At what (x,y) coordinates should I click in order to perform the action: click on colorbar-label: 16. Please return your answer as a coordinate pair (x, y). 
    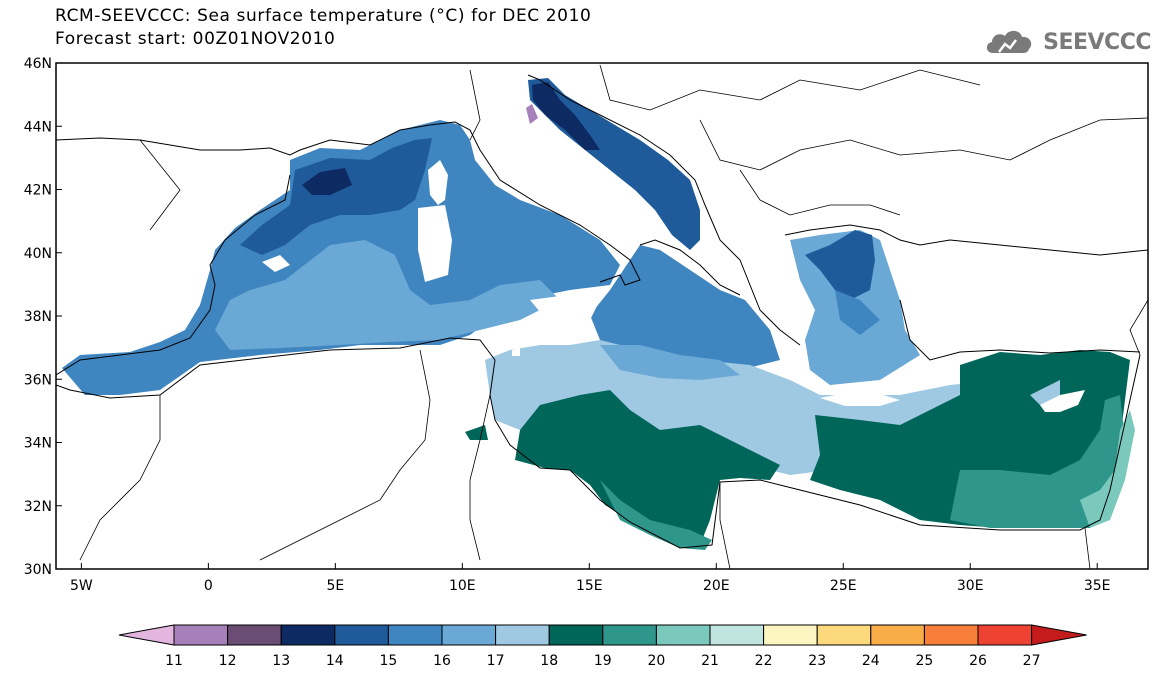
    Looking at the image, I should click on (442, 661).